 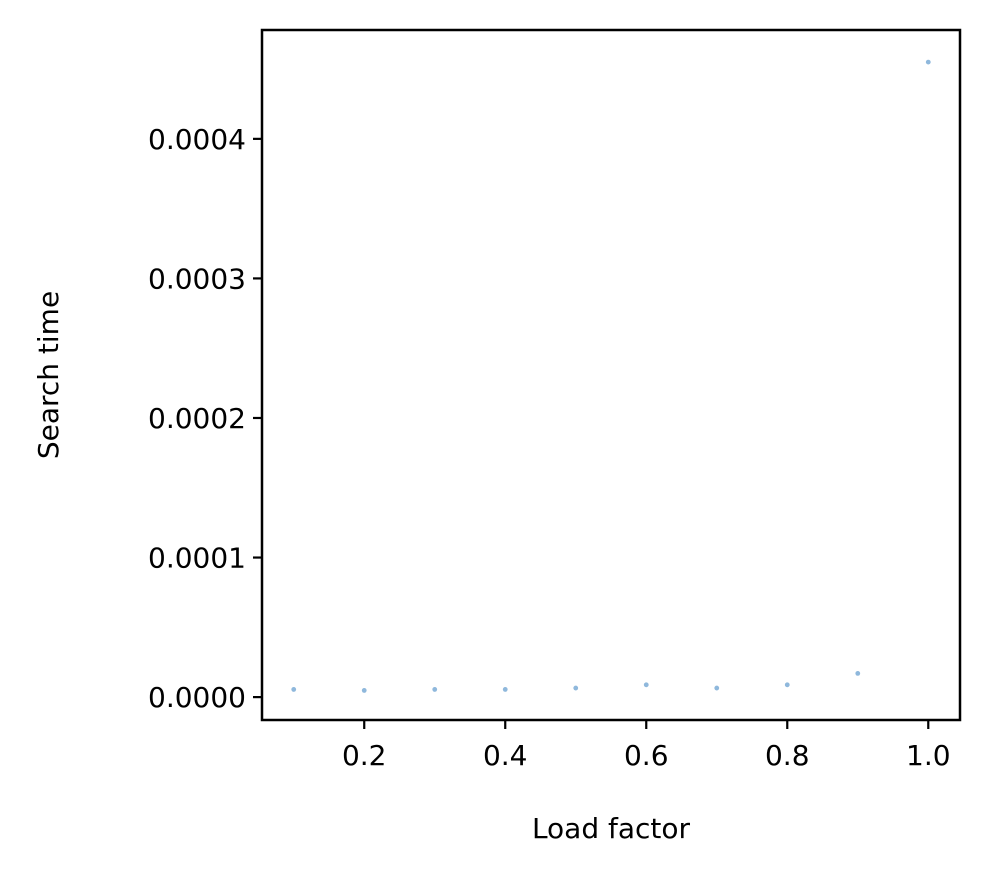 What do you see at coordinates (197, 558) in the screenshot?
I see `y-tick-label: 0.0001` at bounding box center [197, 558].